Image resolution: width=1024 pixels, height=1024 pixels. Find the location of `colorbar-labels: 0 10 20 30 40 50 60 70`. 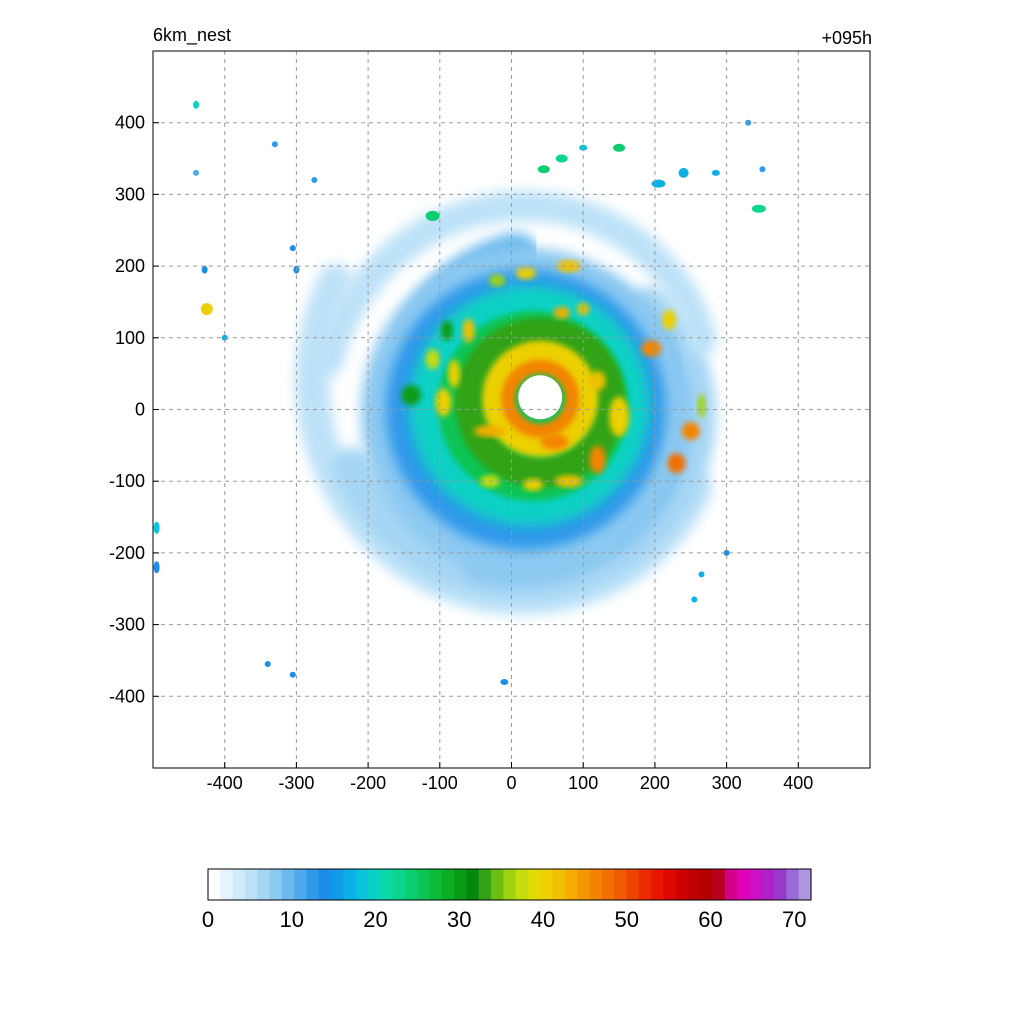

colorbar-labels: 0 10 20 30 40 50 60 70 is located at coordinates (504, 919).